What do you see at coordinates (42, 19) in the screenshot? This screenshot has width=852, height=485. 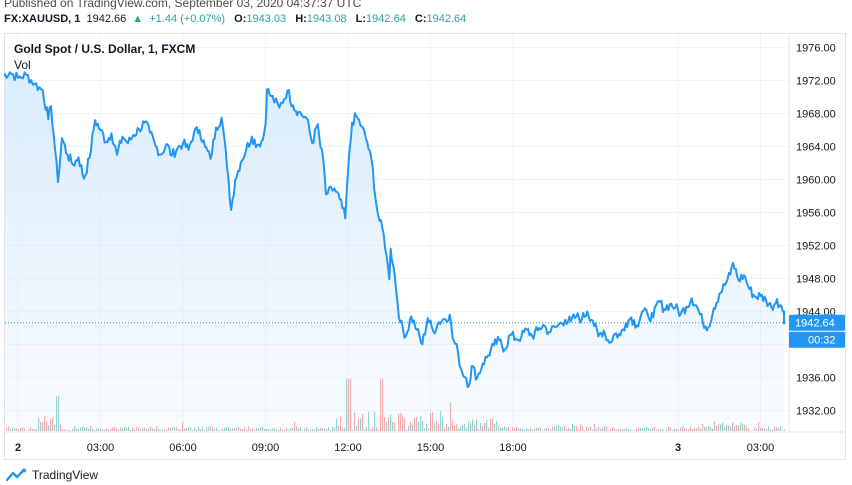 I see `symbol-label: FX:XAUUSD, 1` at bounding box center [42, 19].